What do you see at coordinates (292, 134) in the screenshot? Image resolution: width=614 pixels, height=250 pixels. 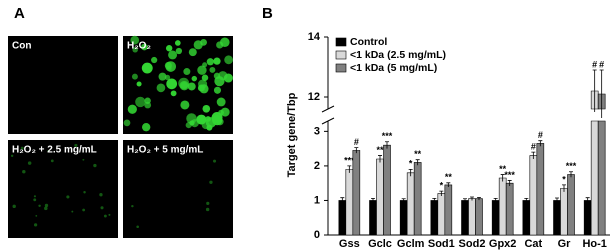 I see `y-axis-label: Target gene/Tbp` at bounding box center [292, 134].